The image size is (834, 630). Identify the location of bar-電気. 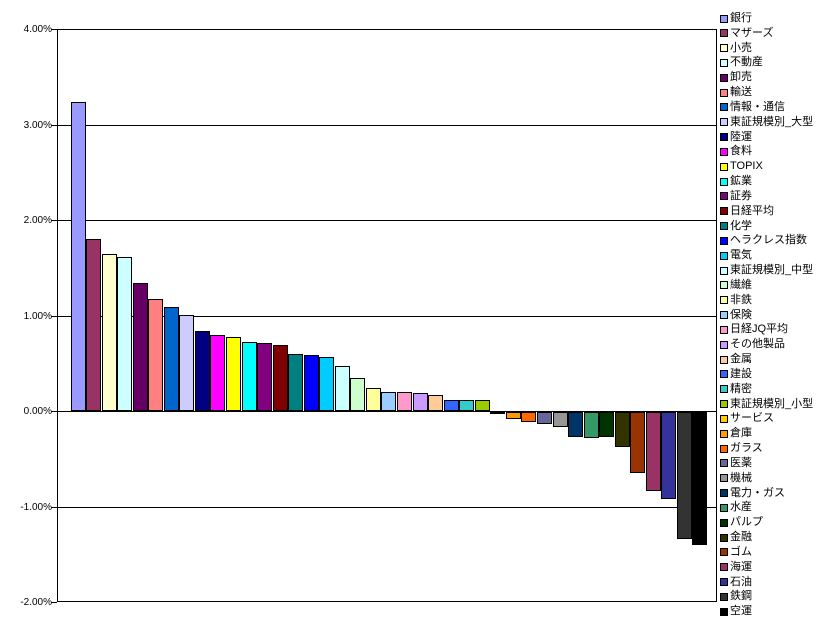
(326, 384).